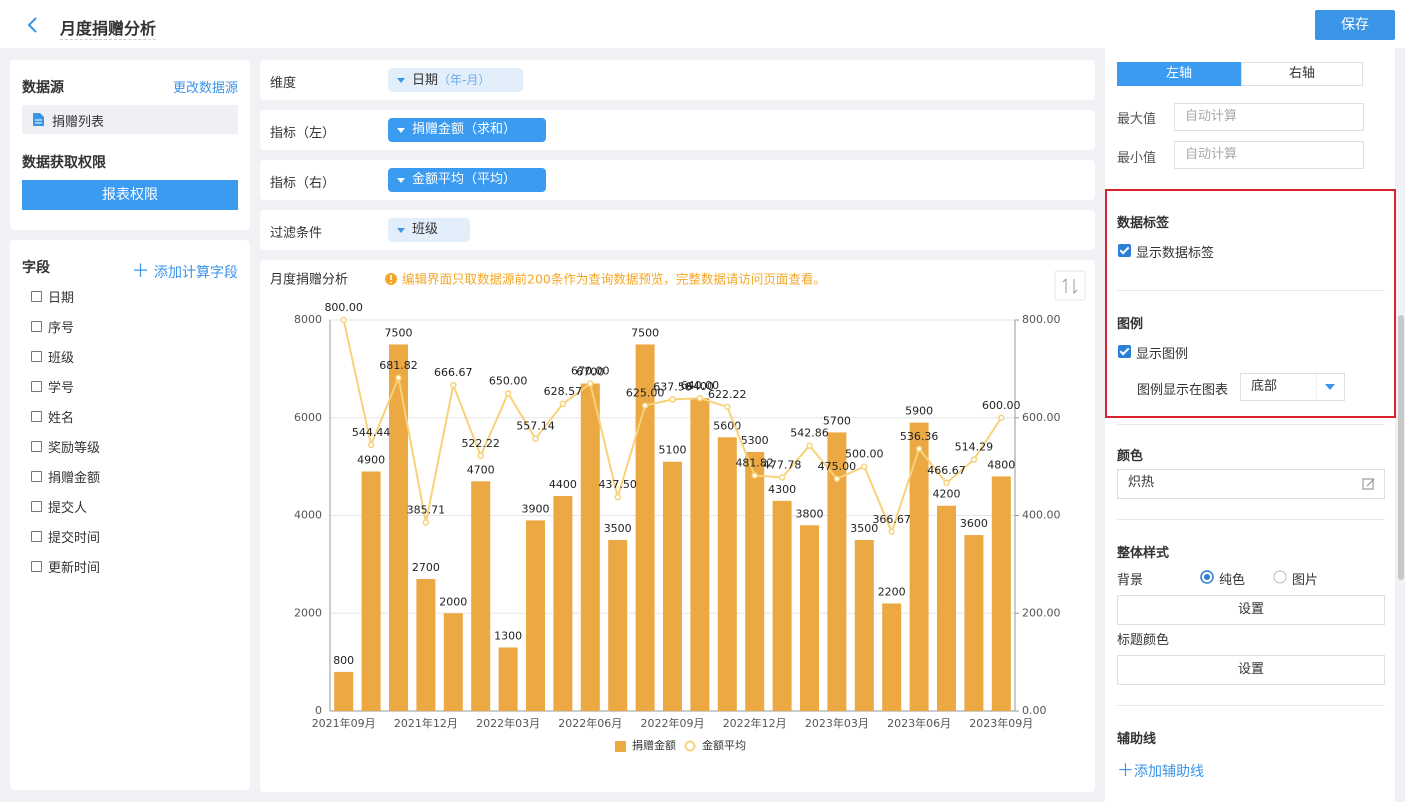 This screenshot has height=802, width=1405. I want to click on field-label: 最小值, so click(1137, 158).